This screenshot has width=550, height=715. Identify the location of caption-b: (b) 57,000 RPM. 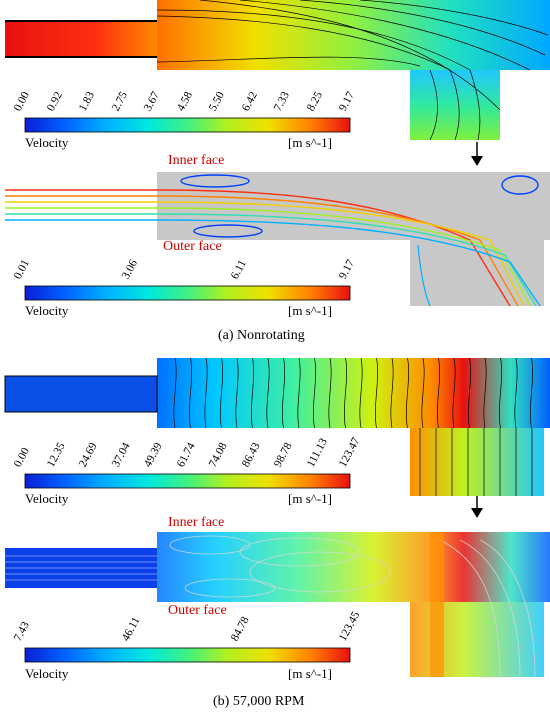
(259, 701).